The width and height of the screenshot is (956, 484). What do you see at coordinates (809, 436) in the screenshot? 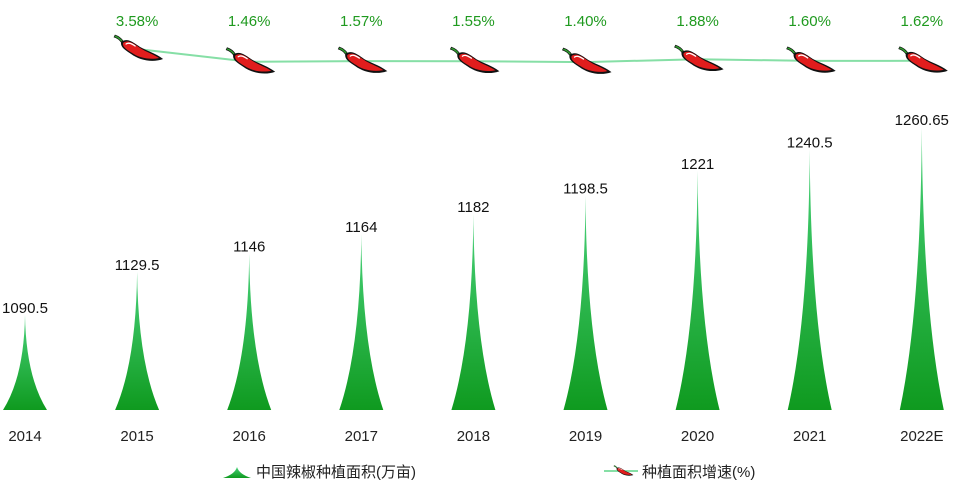
I see `x-tick-label: 2021` at bounding box center [809, 436].